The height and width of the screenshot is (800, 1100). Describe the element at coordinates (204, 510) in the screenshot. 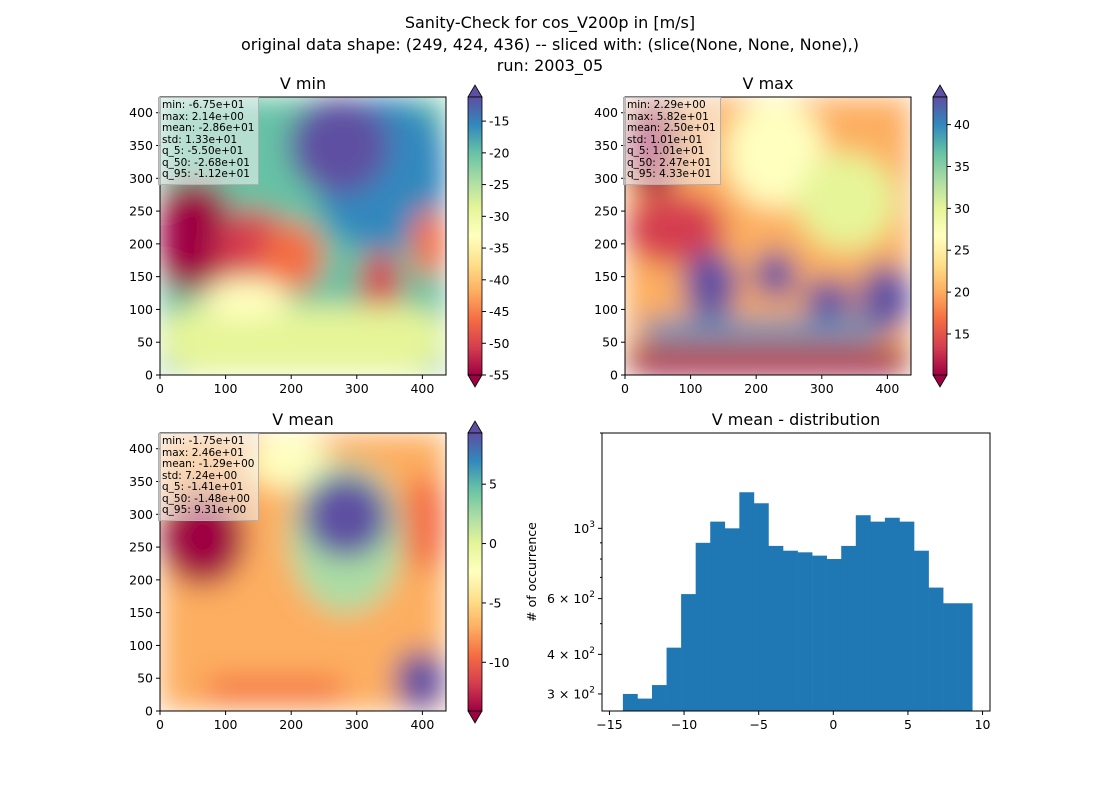

I see `stat-line: q_95: 9.31e+00` at that location.